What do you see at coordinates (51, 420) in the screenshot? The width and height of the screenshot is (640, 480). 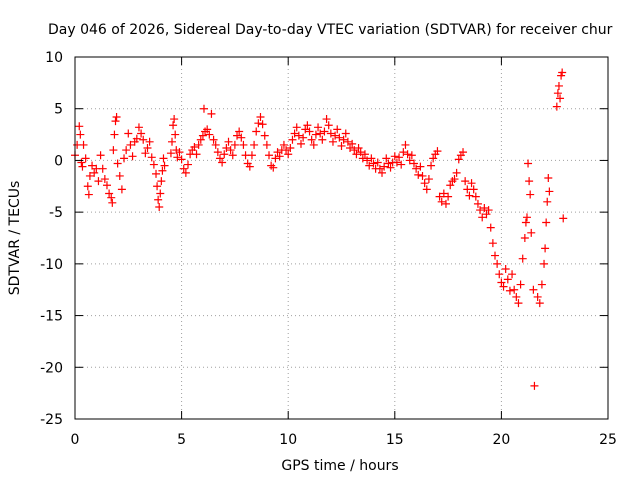 I see `y-tick-label: -25` at bounding box center [51, 420].